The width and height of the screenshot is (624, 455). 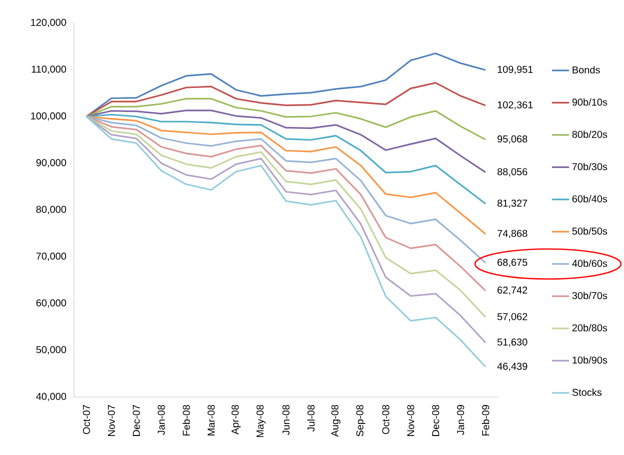 What do you see at coordinates (513, 234) in the screenshot?
I see `data-label: 74,868` at bounding box center [513, 234].